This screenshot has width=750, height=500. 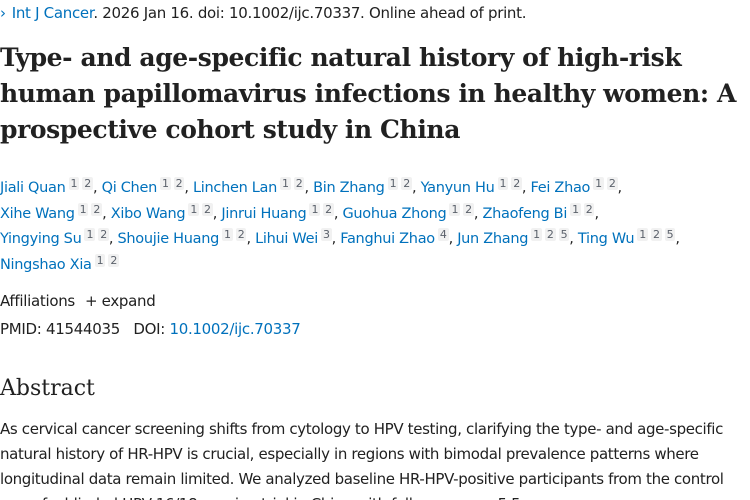 I want to click on abstract-heading: Abstract, so click(x=47, y=388).